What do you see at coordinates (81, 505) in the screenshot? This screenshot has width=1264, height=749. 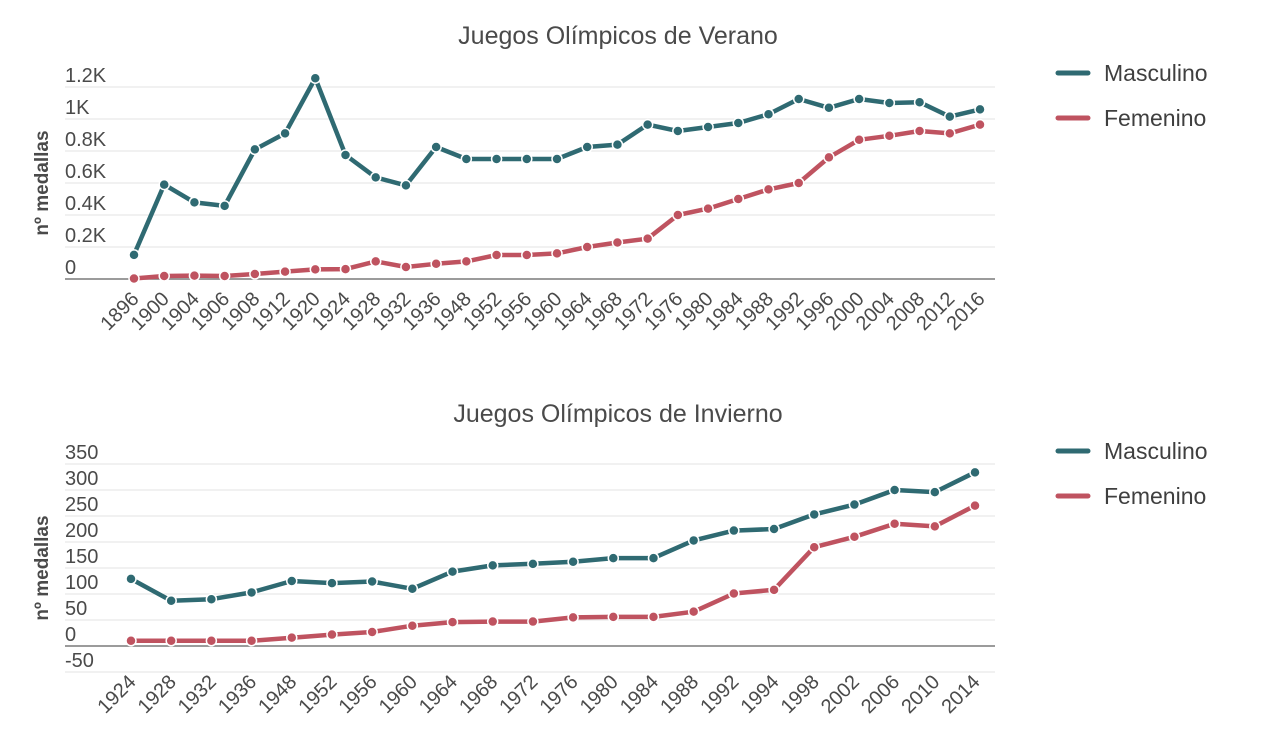 I see `y-tick-label: 250` at bounding box center [81, 505].